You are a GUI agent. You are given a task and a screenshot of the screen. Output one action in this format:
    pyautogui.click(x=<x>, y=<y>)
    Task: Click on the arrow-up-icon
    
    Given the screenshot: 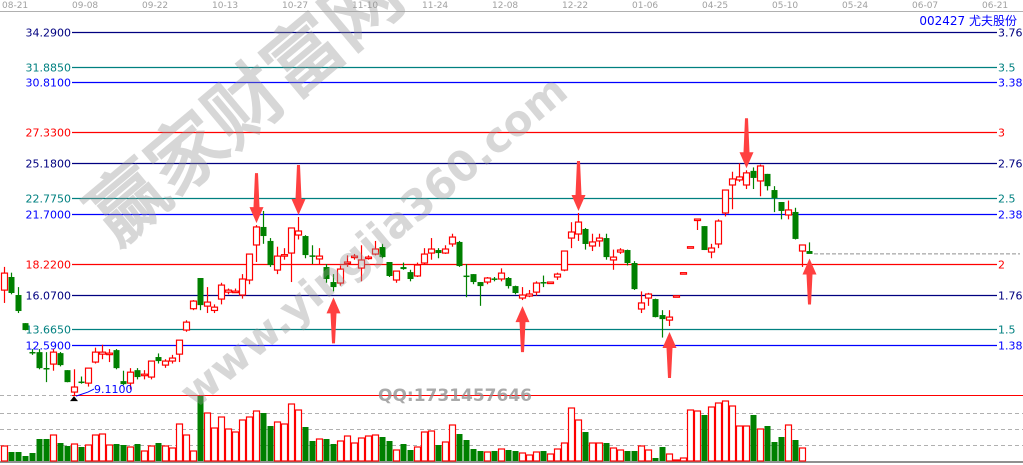 What is the action you would take?
    pyautogui.click(x=522, y=329)
    